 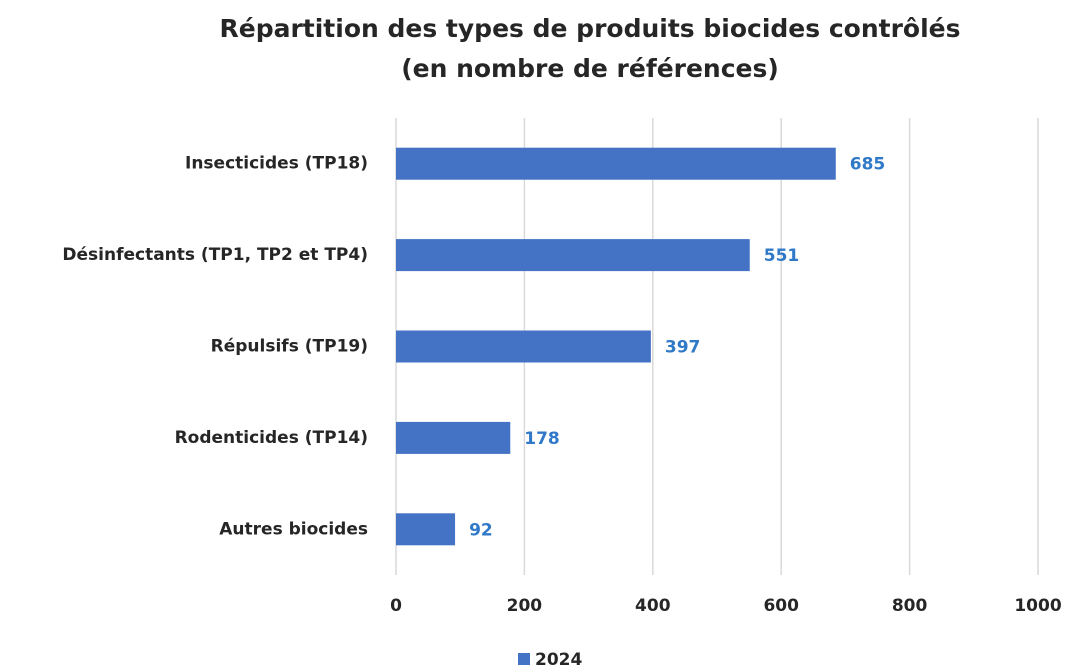 I want to click on x-tick-label: 600, so click(x=781, y=606).